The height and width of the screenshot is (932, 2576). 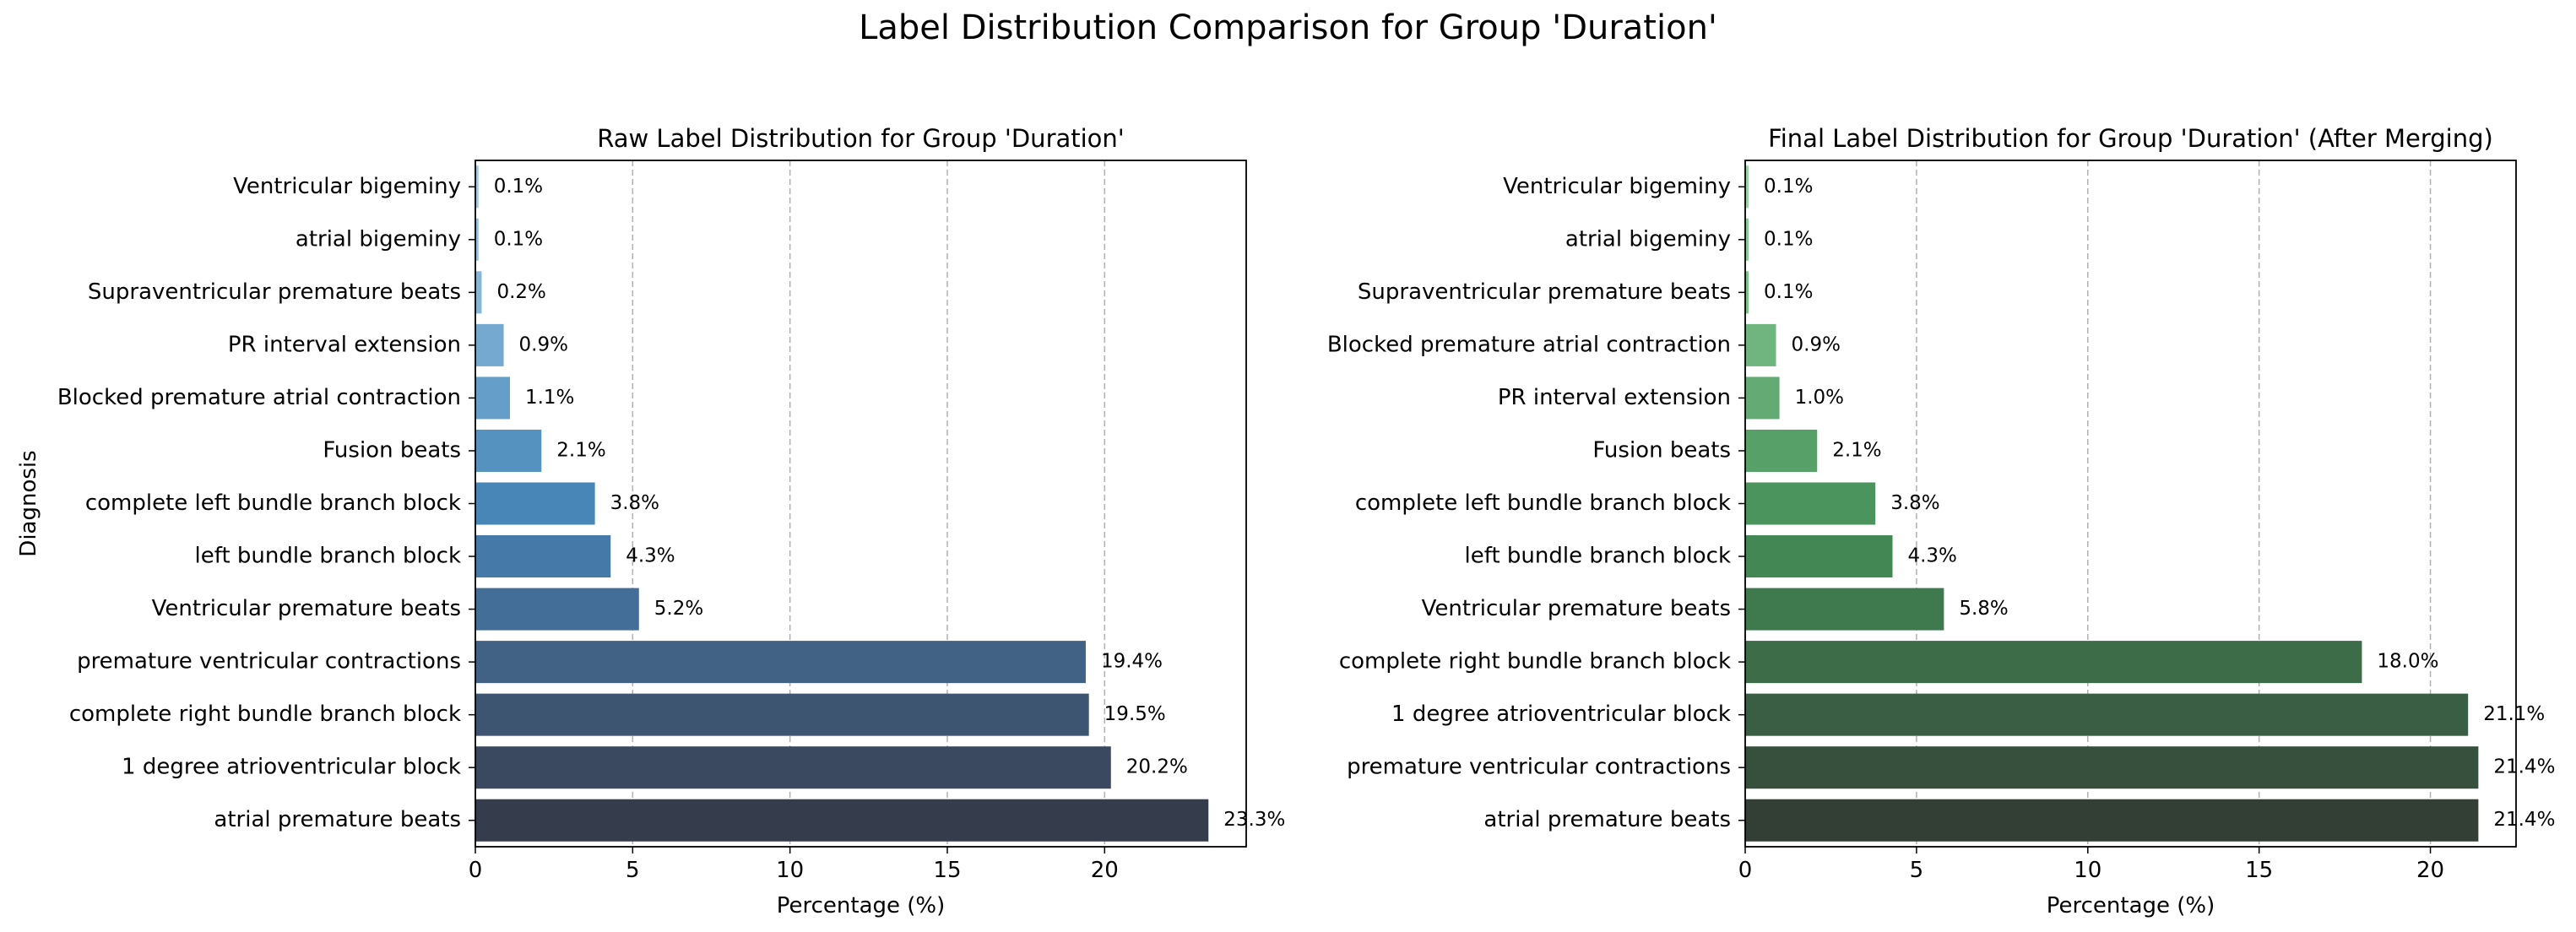 I want to click on data-label: 5.8%, so click(x=1983, y=609).